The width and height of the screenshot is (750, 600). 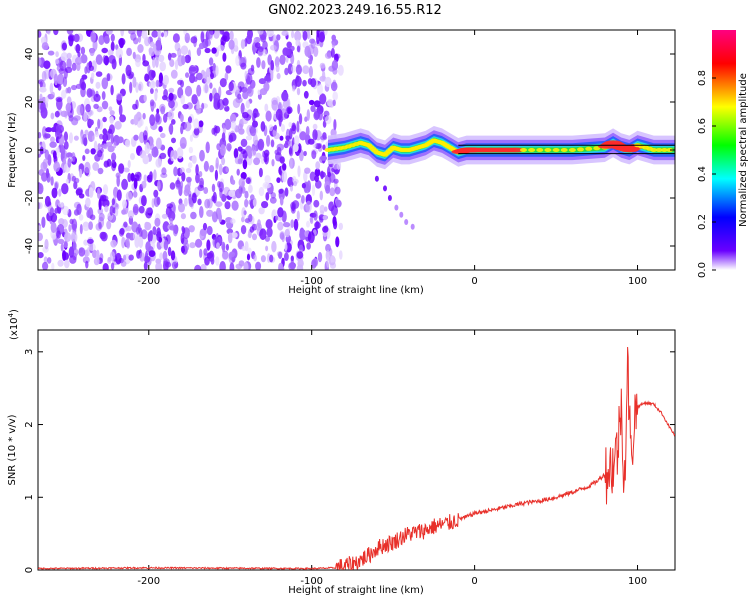 I want to click on snr-xlabel: Height of straight line (km), so click(x=356, y=590).